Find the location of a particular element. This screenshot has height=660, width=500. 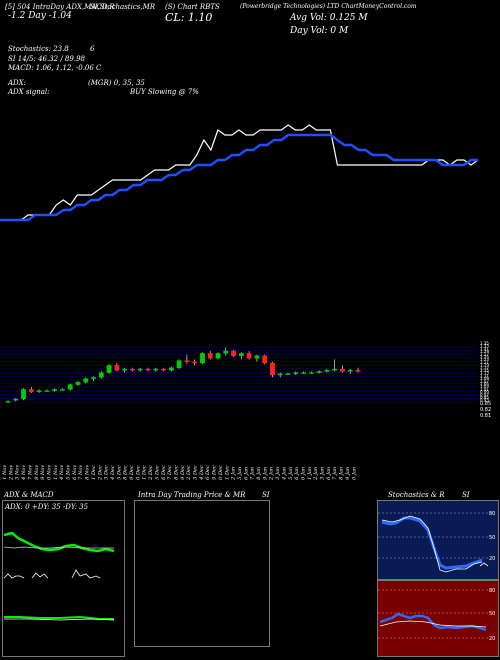

buy-slowing-line: BUY Slowing @ 7% is located at coordinates (164, 92).